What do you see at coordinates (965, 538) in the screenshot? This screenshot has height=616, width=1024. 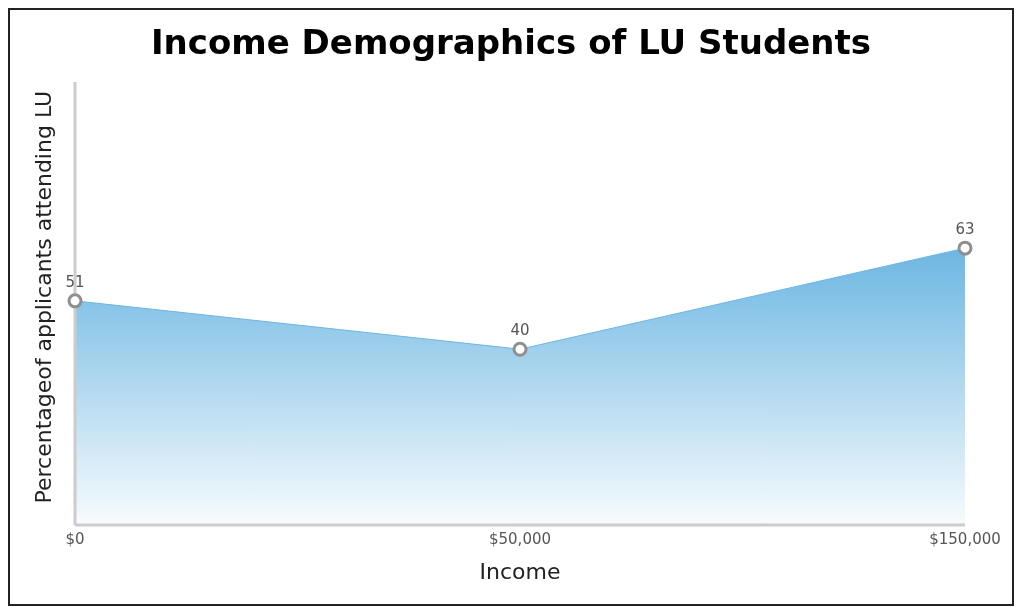 I see `x-tick-label: $150,000` at bounding box center [965, 538].